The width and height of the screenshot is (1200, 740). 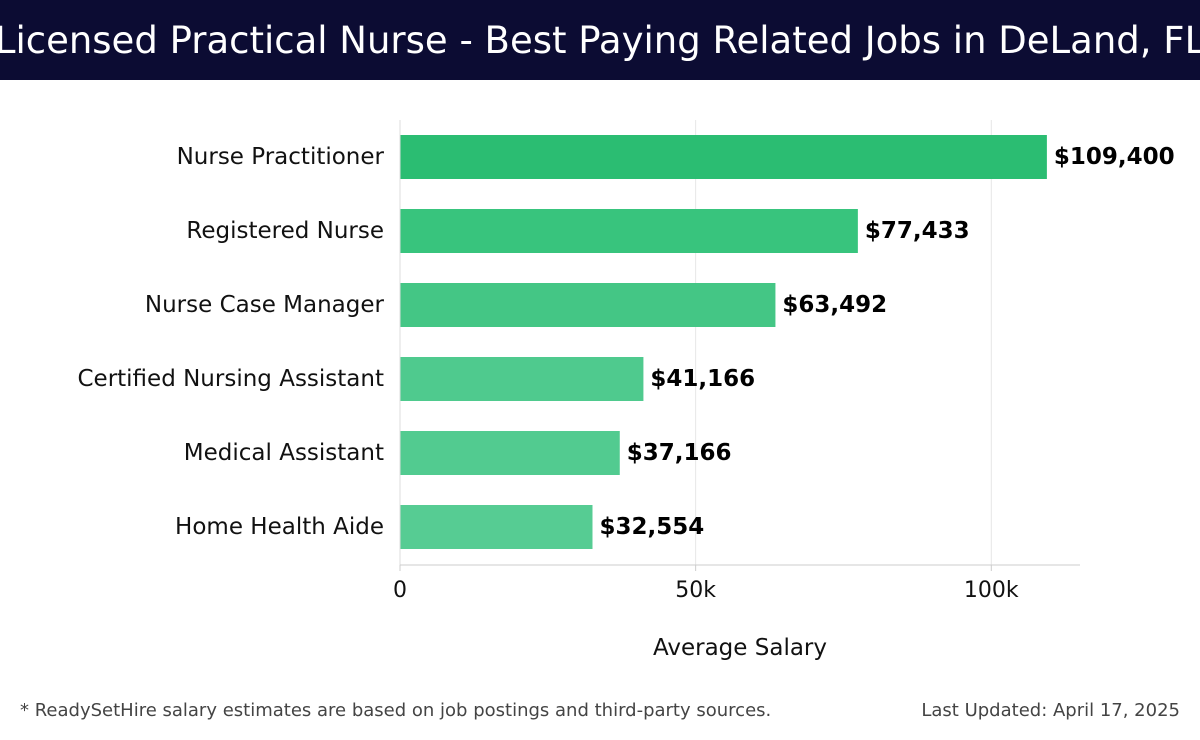 I want to click on x-tick-label: 0, so click(x=400, y=590).